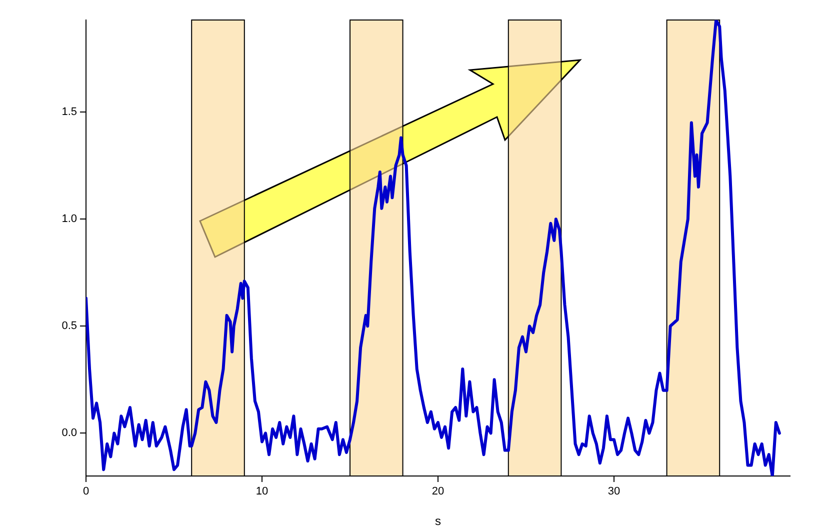 This screenshot has width=814, height=529. Describe the element at coordinates (262, 492) in the screenshot. I see `x-tick-label: 10` at that location.